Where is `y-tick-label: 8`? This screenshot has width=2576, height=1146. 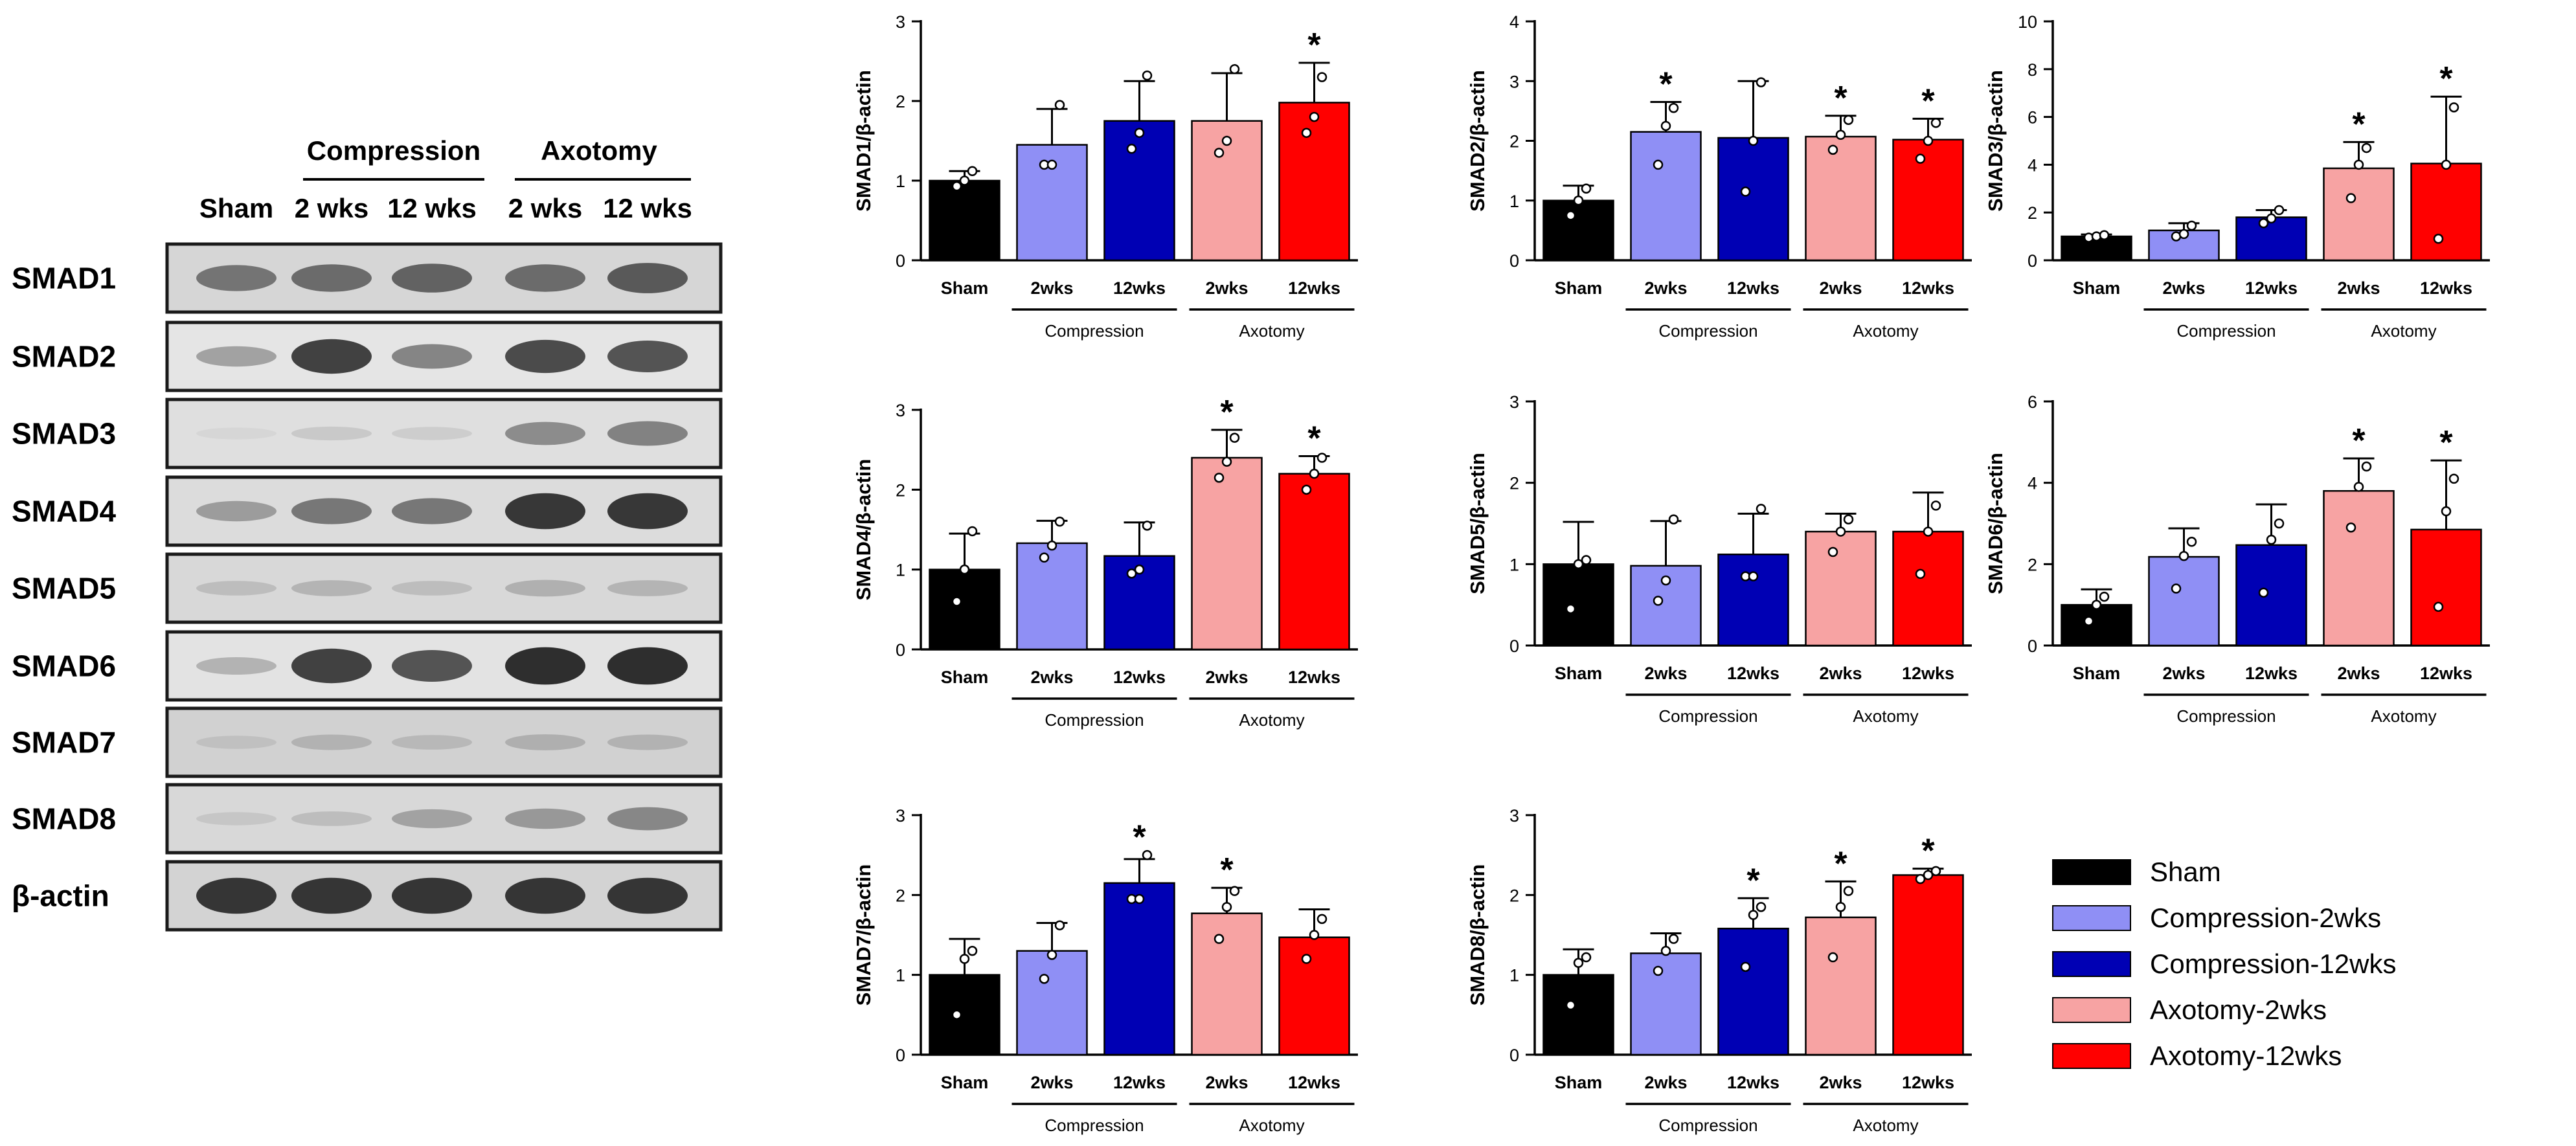
y-tick-label: 8 is located at coordinates (2032, 70).